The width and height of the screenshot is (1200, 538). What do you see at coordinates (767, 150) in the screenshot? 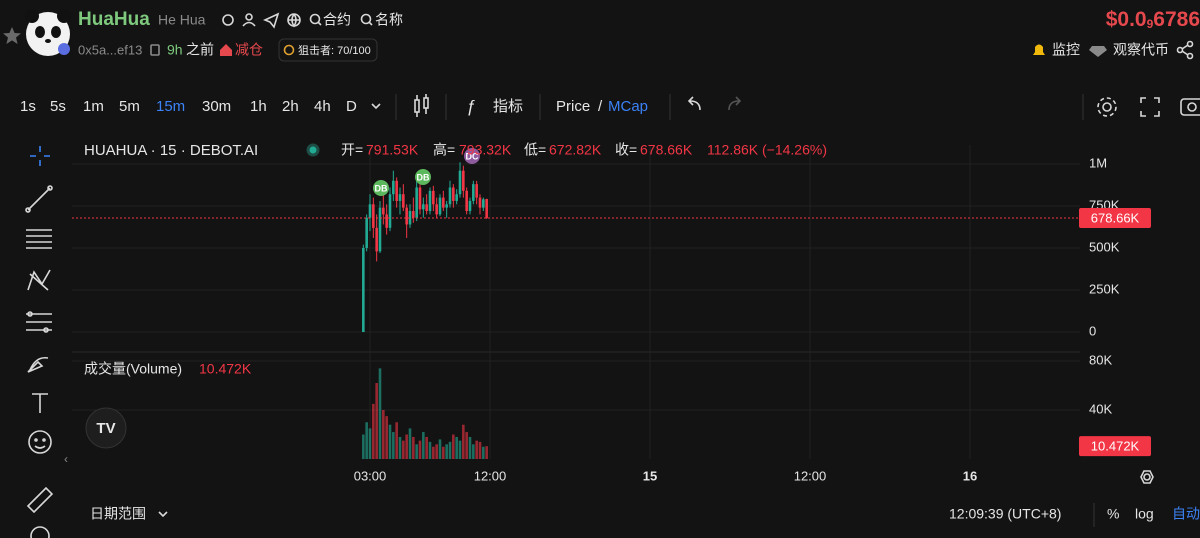
I see `legend-change: 112.86K (−14.26%)` at bounding box center [767, 150].